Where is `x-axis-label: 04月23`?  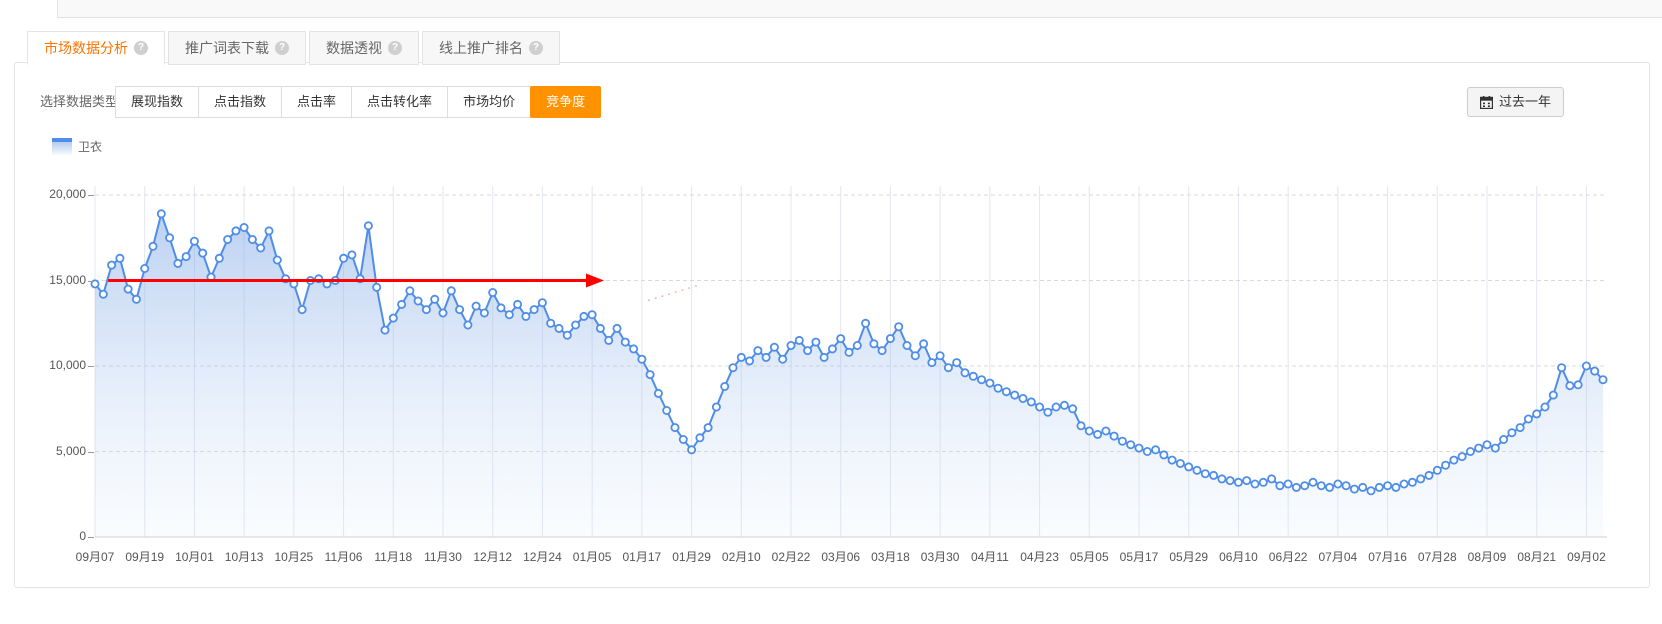
x-axis-label: 04月23 is located at coordinates (1039, 557).